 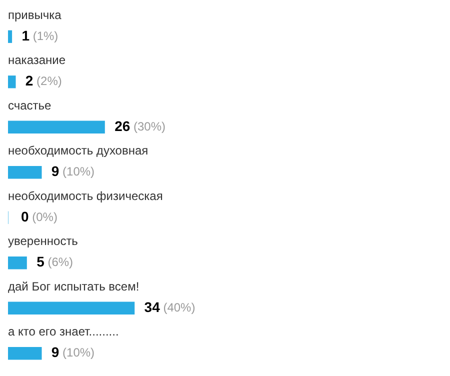 What do you see at coordinates (40, 35) in the screenshot?
I see `data-label: 1 (1%)` at bounding box center [40, 35].